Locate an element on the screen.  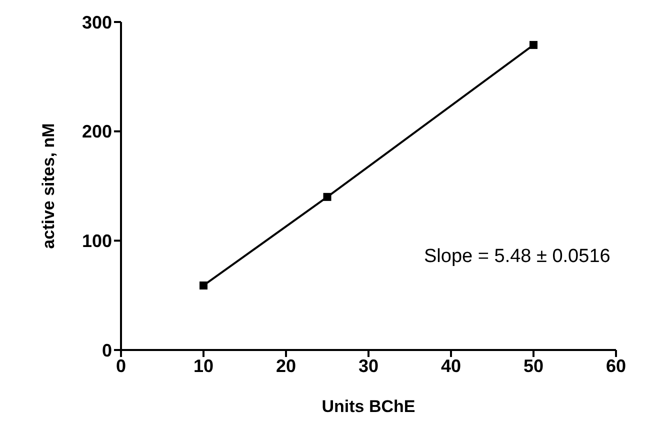
x-tick-label: 20 is located at coordinates (286, 366).